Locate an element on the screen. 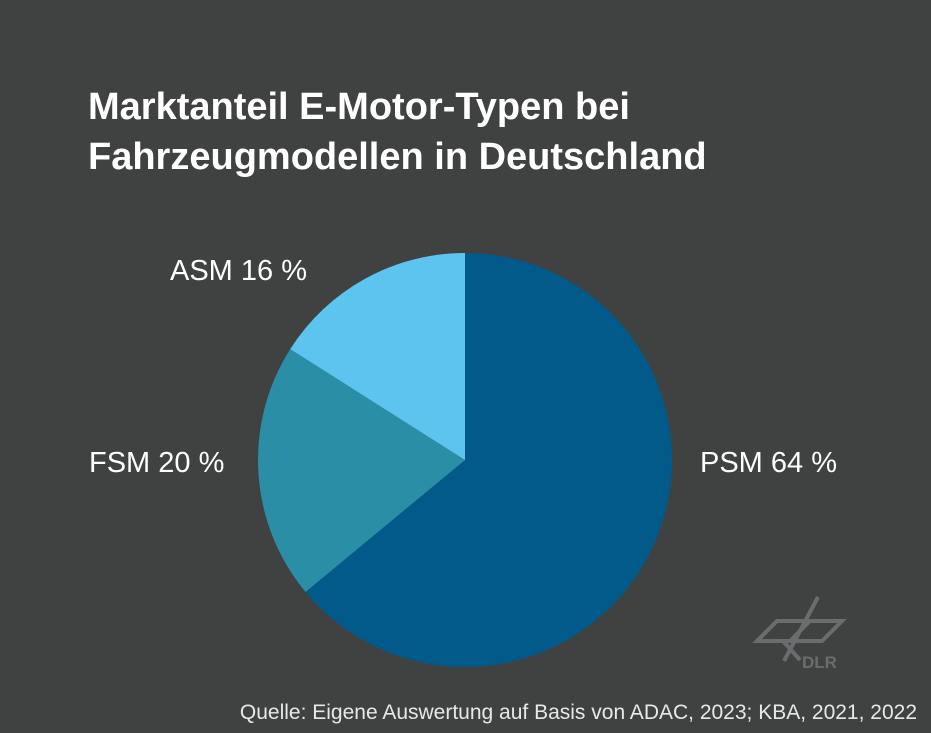 The width and height of the screenshot is (931, 733). dlr-logo-text: DLR is located at coordinates (819, 662).